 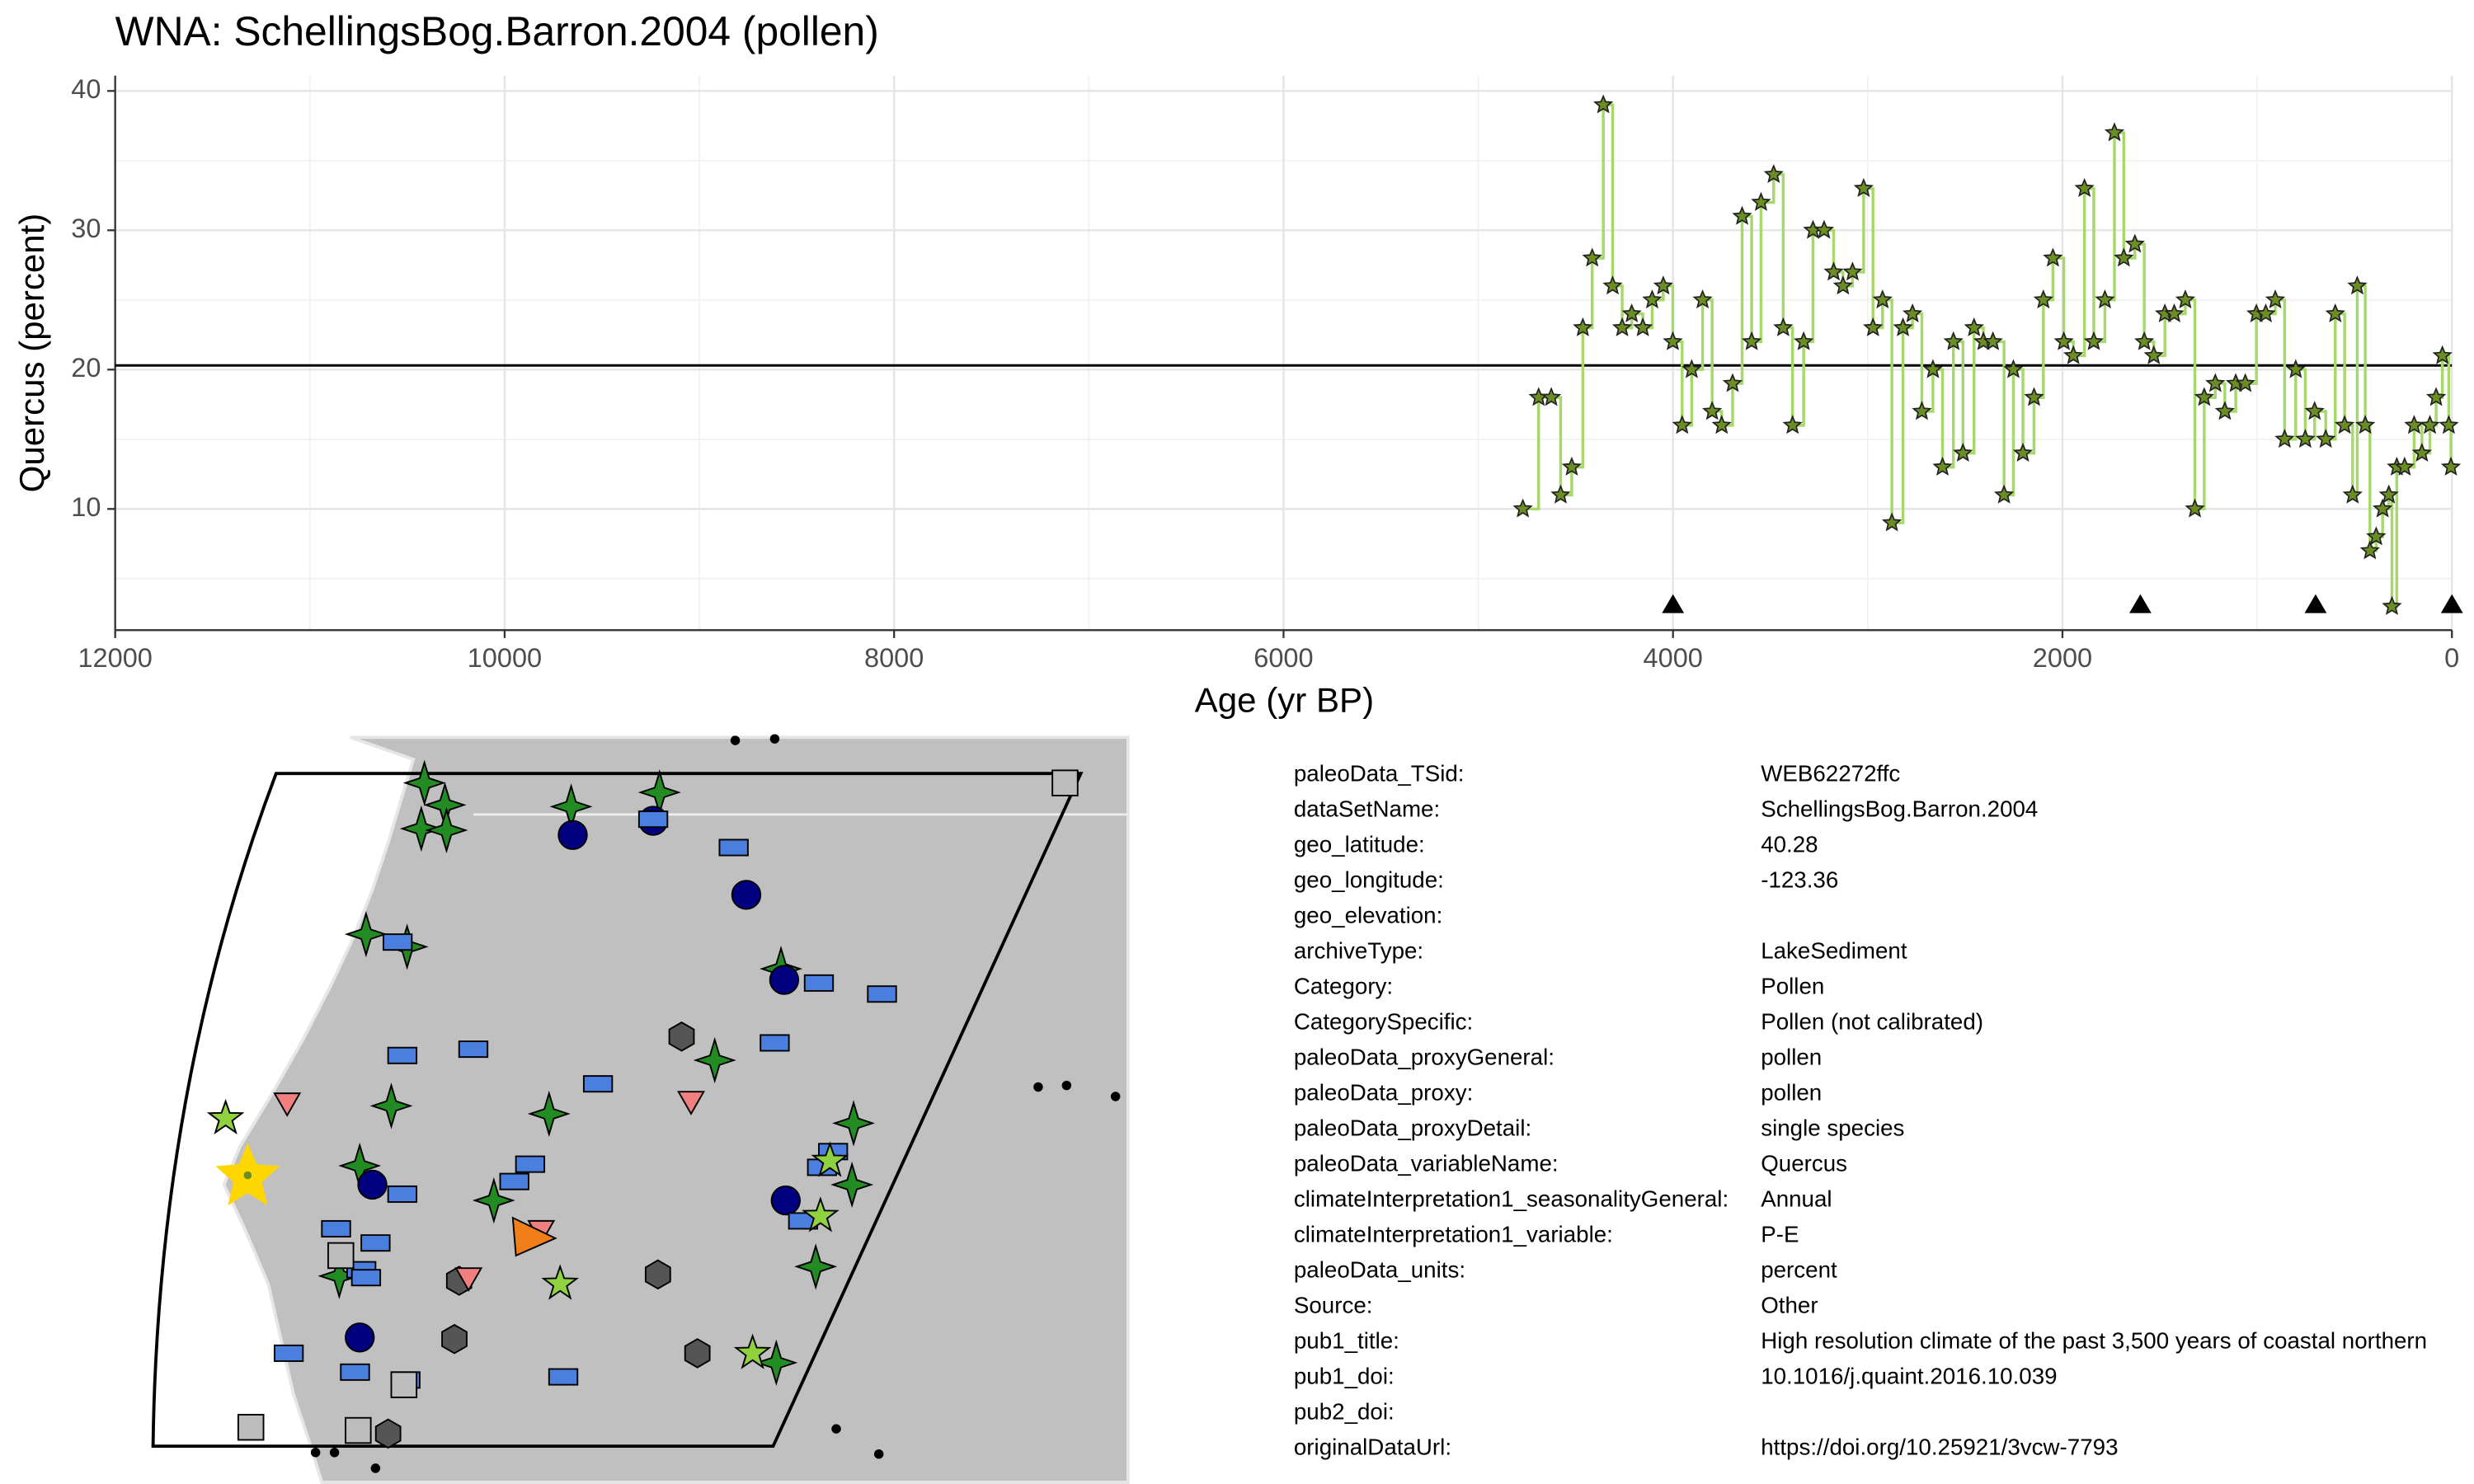 What do you see at coordinates (1369, 879) in the screenshot?
I see `meta-key: geo_longitude:` at bounding box center [1369, 879].